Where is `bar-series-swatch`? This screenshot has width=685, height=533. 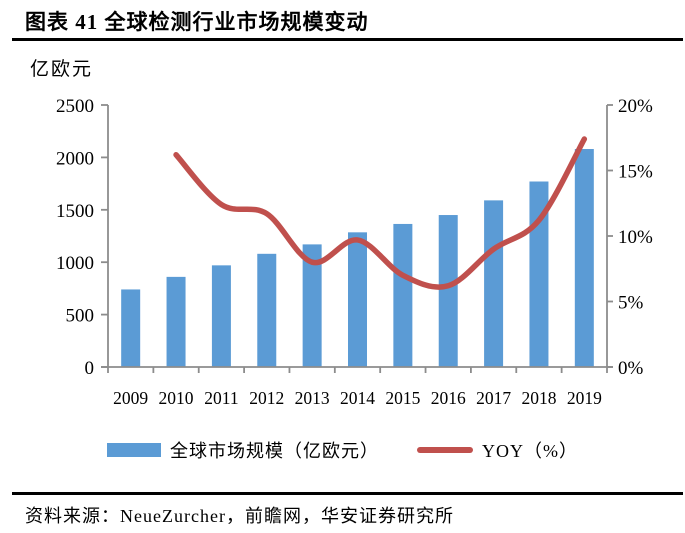
bar-series-swatch is located at coordinates (134, 450).